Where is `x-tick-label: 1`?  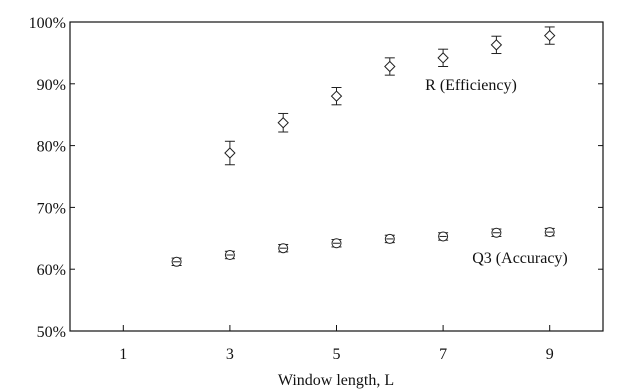 x-tick-label: 1 is located at coordinates (123, 354).